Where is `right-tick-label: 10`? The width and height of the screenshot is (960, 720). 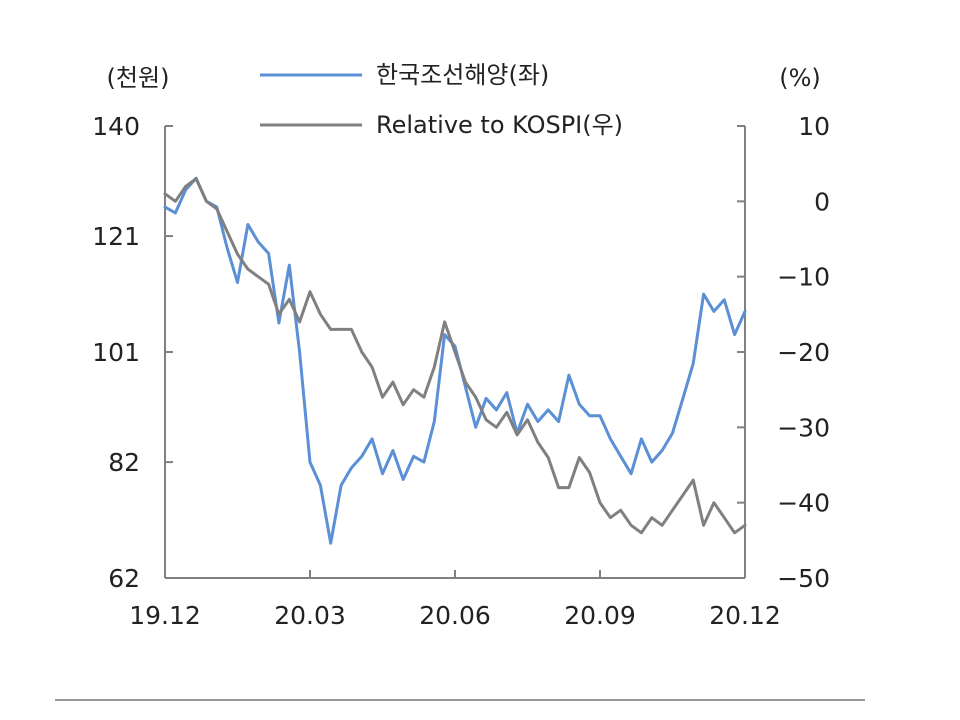
right-tick-label: 10 is located at coordinates (814, 126).